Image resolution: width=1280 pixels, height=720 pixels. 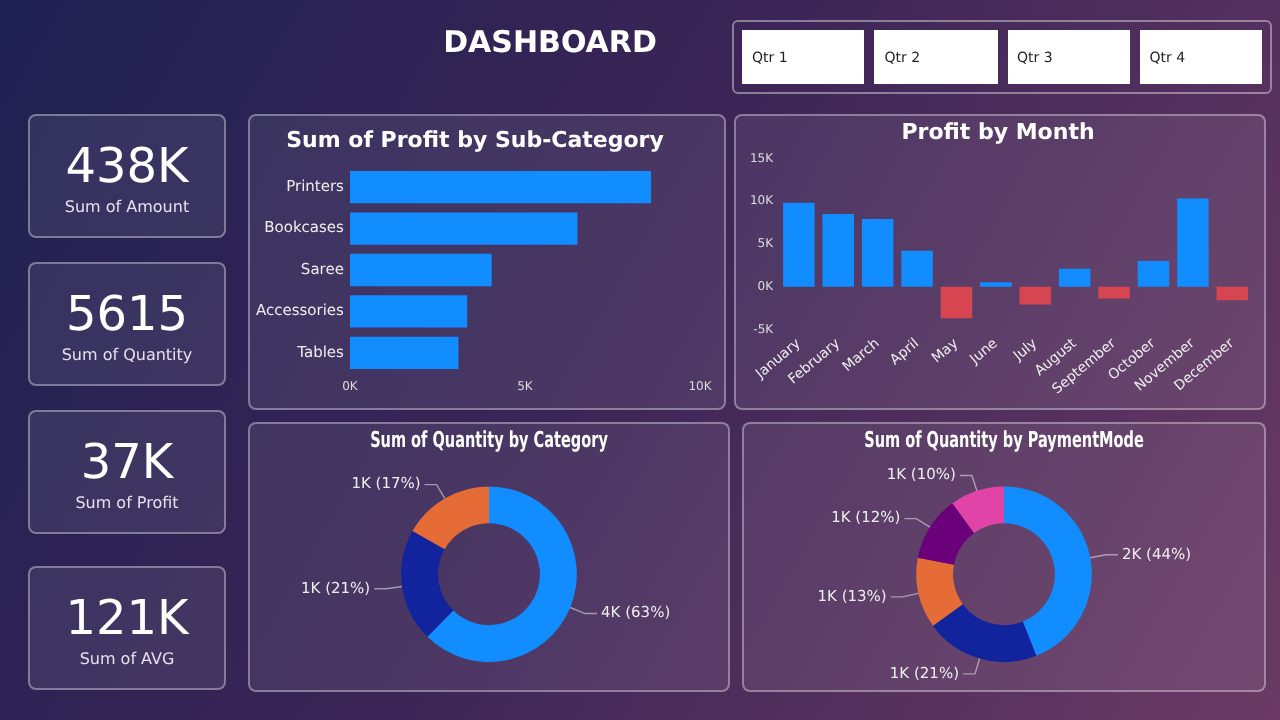 What do you see at coordinates (127, 502) in the screenshot?
I see `text: Sum of Profit` at bounding box center [127, 502].